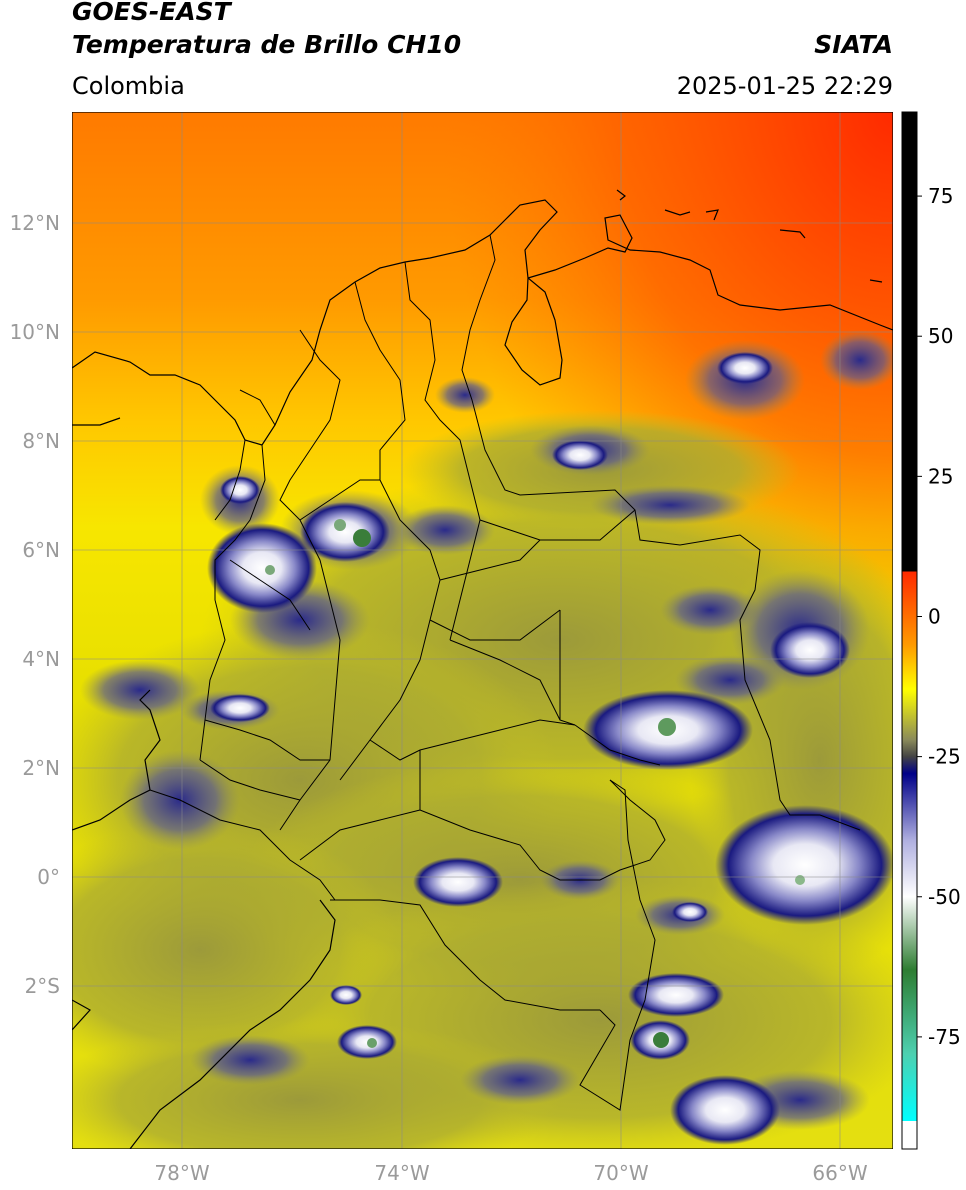  I want to click on lon-label: 66°W, so click(839, 1173).